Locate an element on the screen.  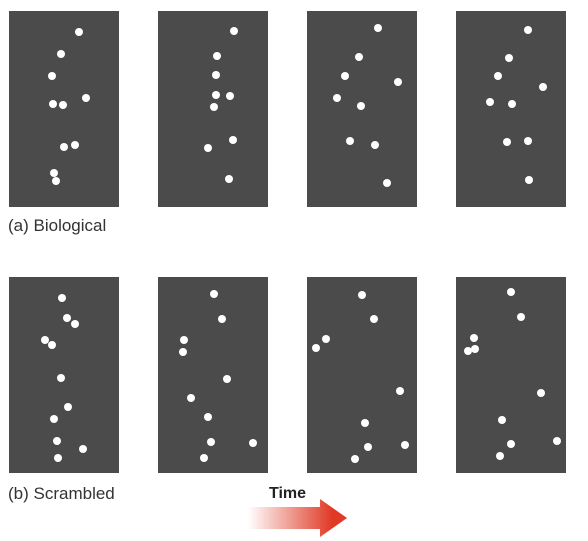
time-label: Time is located at coordinates (288, 493).